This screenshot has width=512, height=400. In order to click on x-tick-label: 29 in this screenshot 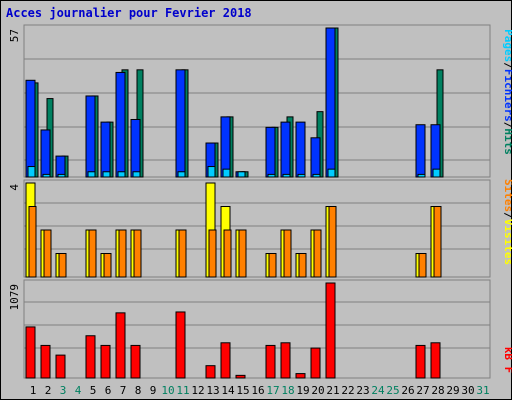, I will do `click(452, 390)`.